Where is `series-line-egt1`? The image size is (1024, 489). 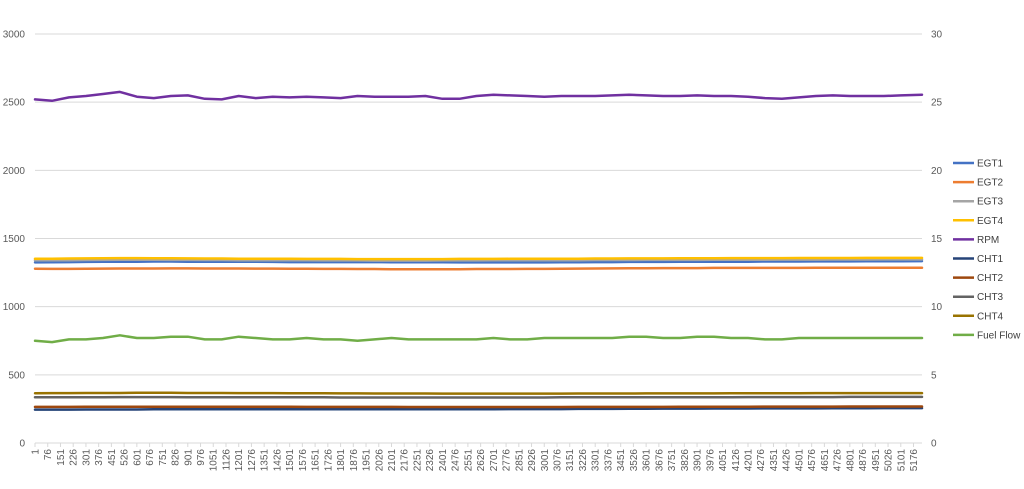 series-line-egt1 is located at coordinates (478, 261).